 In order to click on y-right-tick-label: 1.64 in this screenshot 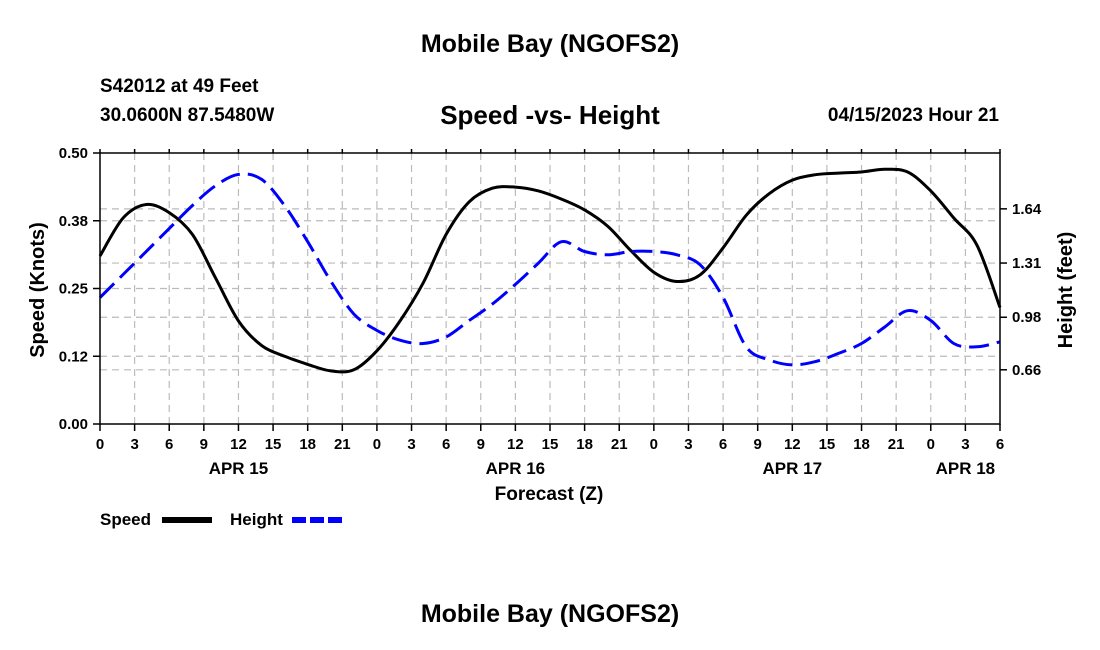, I will do `click(1027, 209)`.